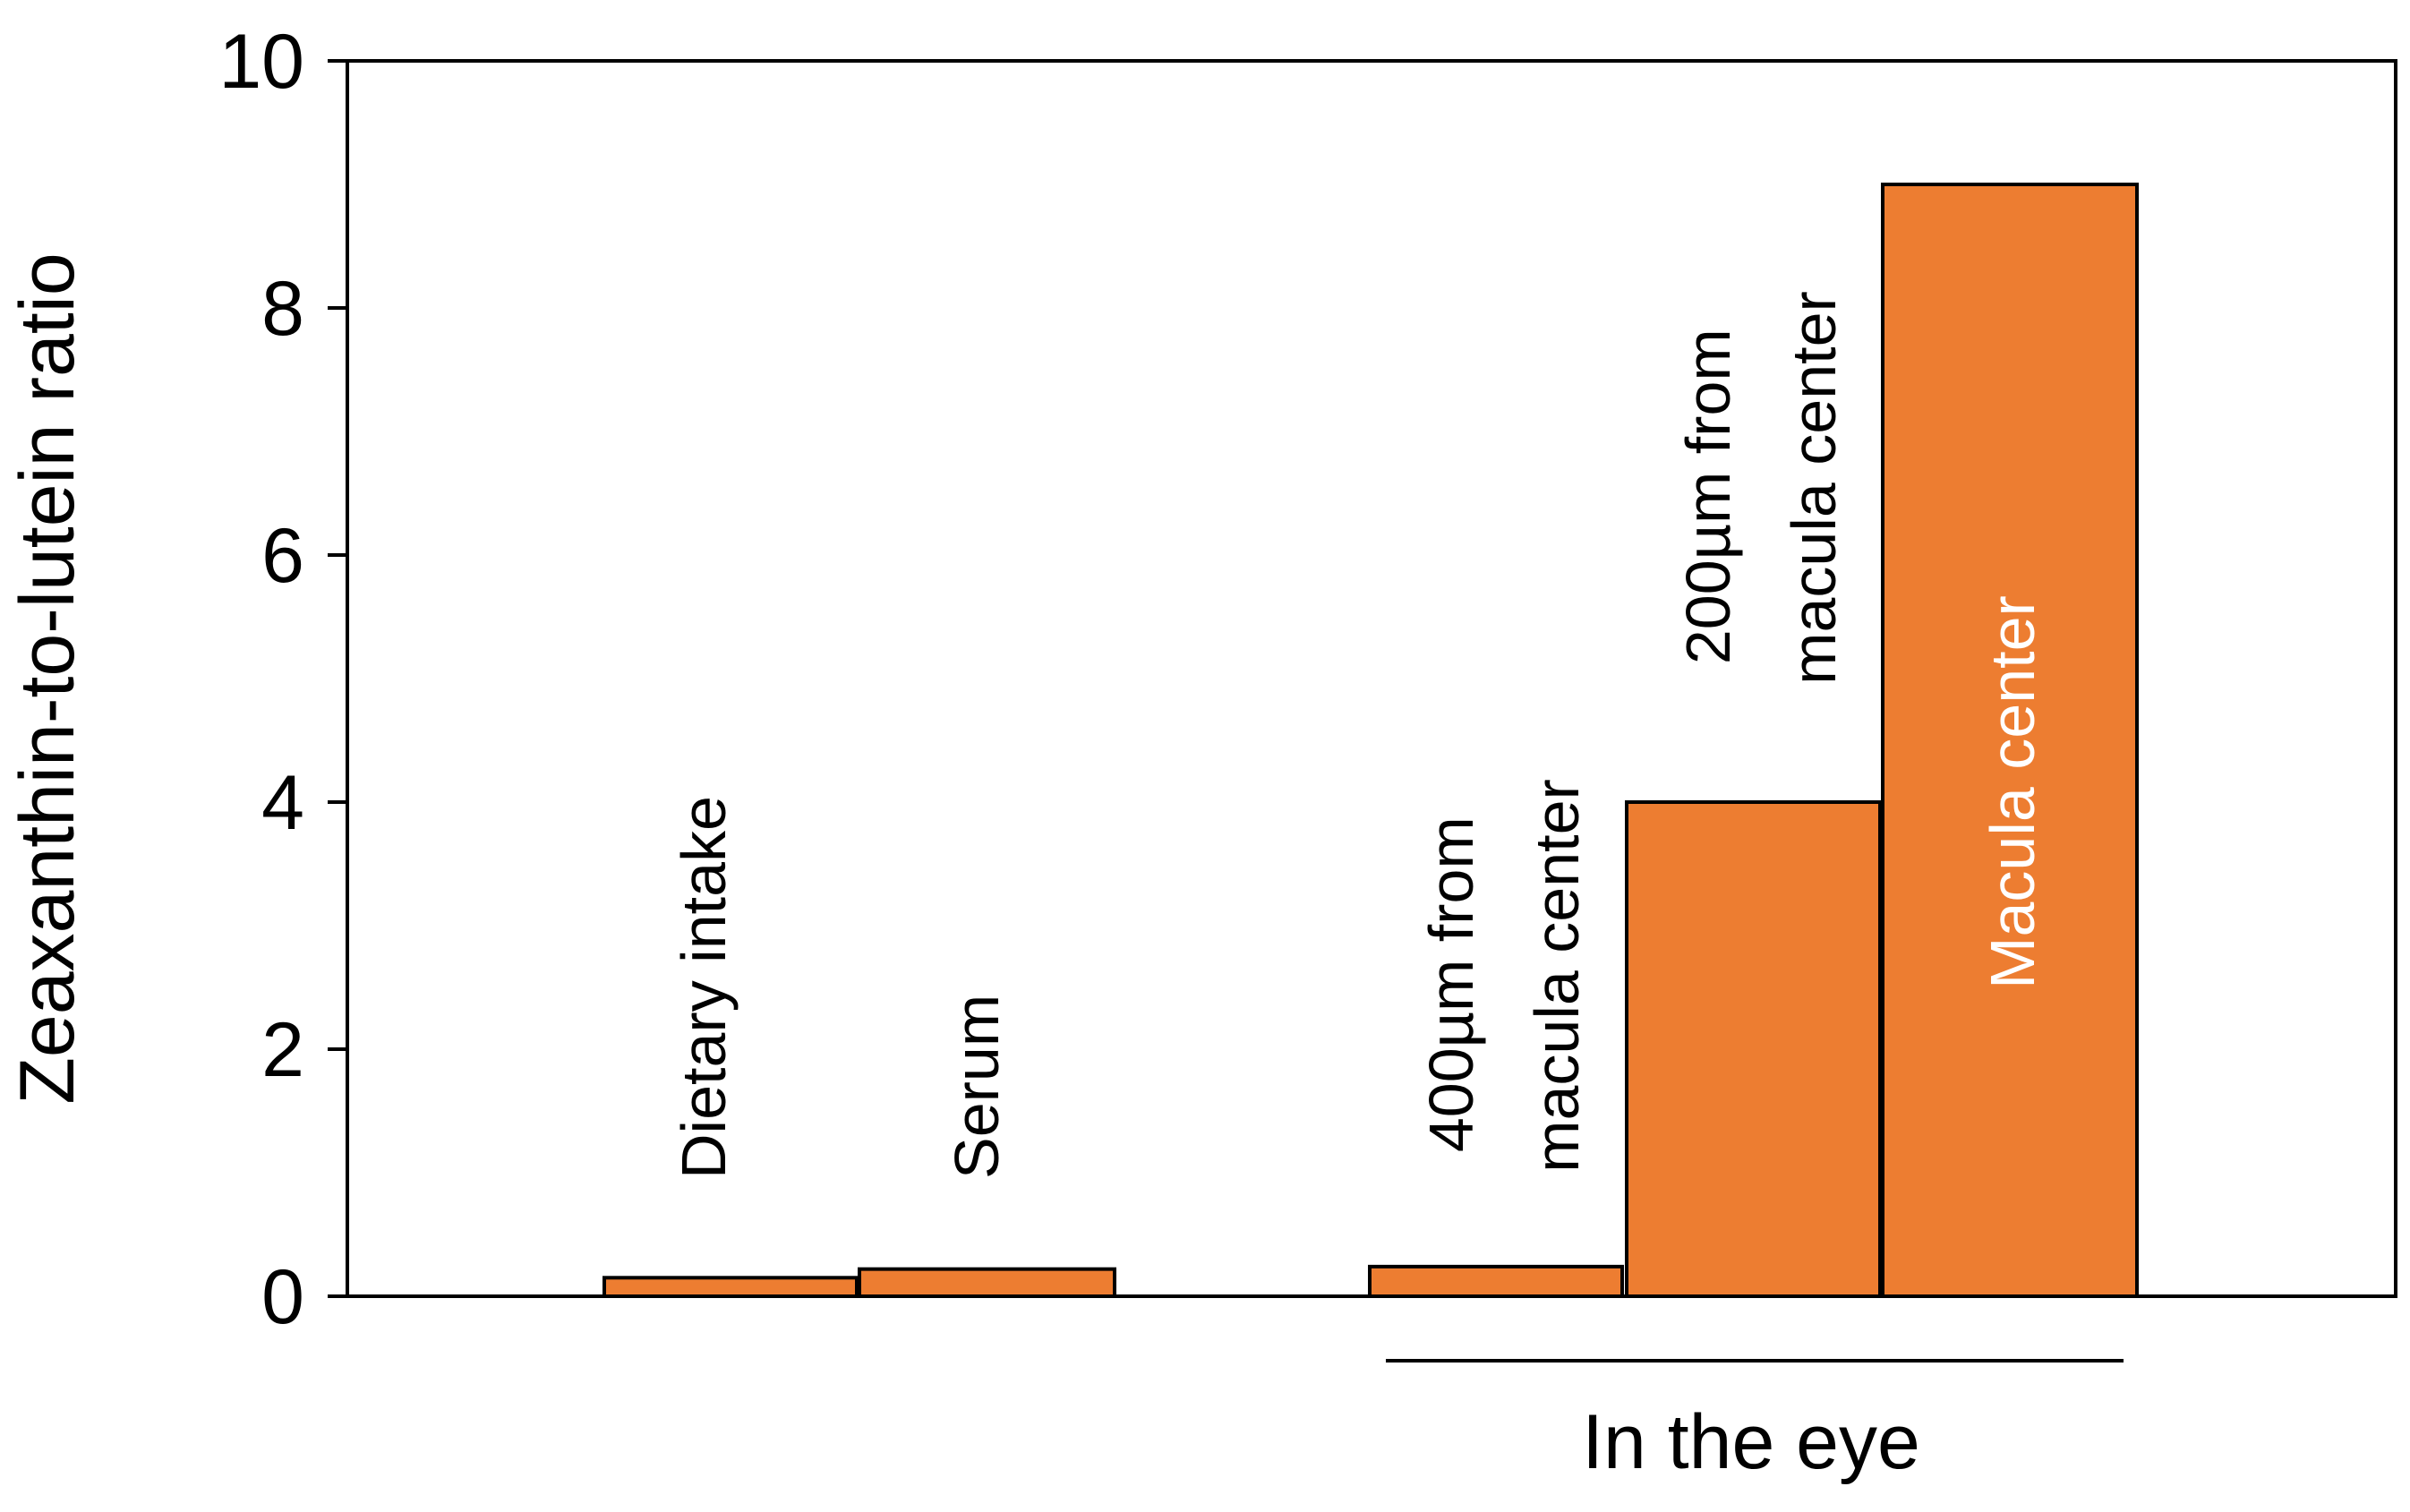 The width and height of the screenshot is (2410, 1512). What do you see at coordinates (283, 1050) in the screenshot?
I see `y-tick-label: 2` at bounding box center [283, 1050].